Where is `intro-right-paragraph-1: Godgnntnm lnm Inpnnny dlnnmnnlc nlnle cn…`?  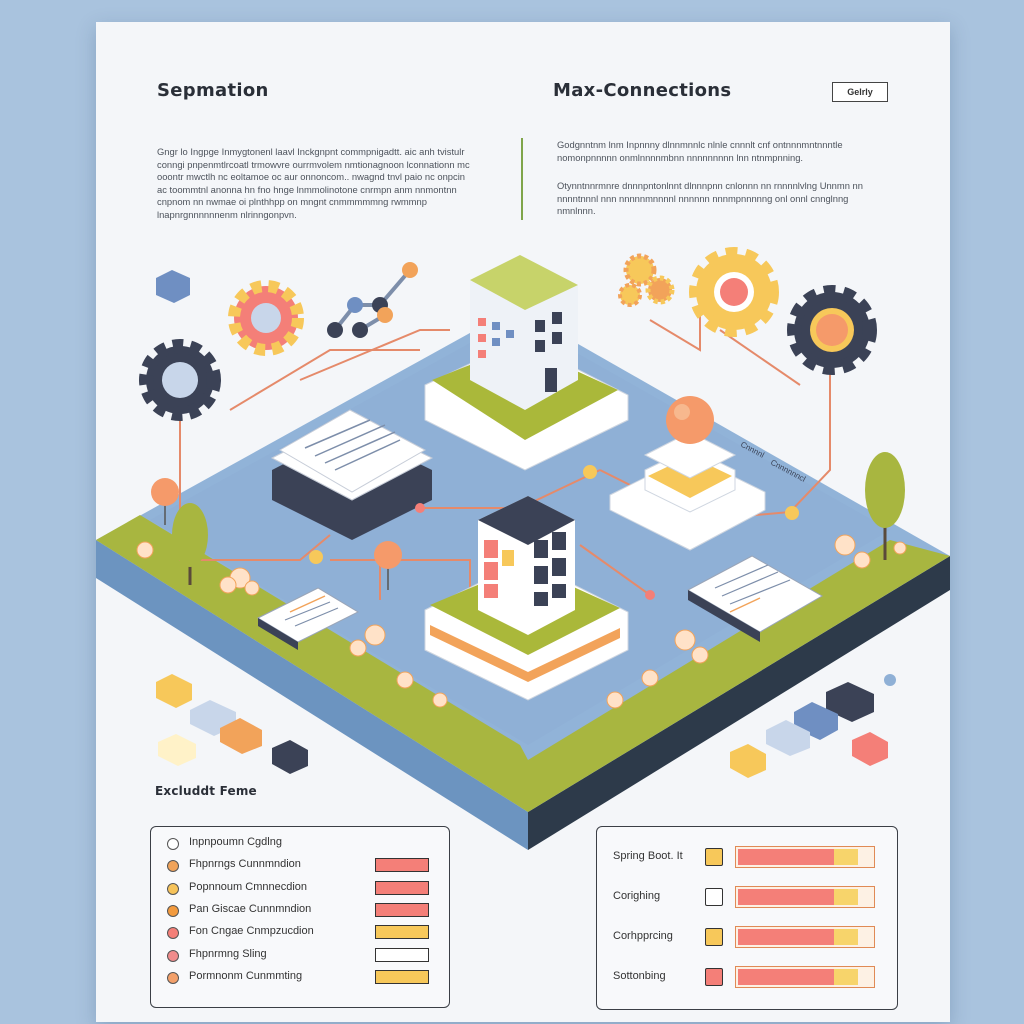 intro-right-paragraph-1: Godgnntnm lnm Inpnnny dlnnmnnlc nlnle cn… is located at coordinates (700, 151).